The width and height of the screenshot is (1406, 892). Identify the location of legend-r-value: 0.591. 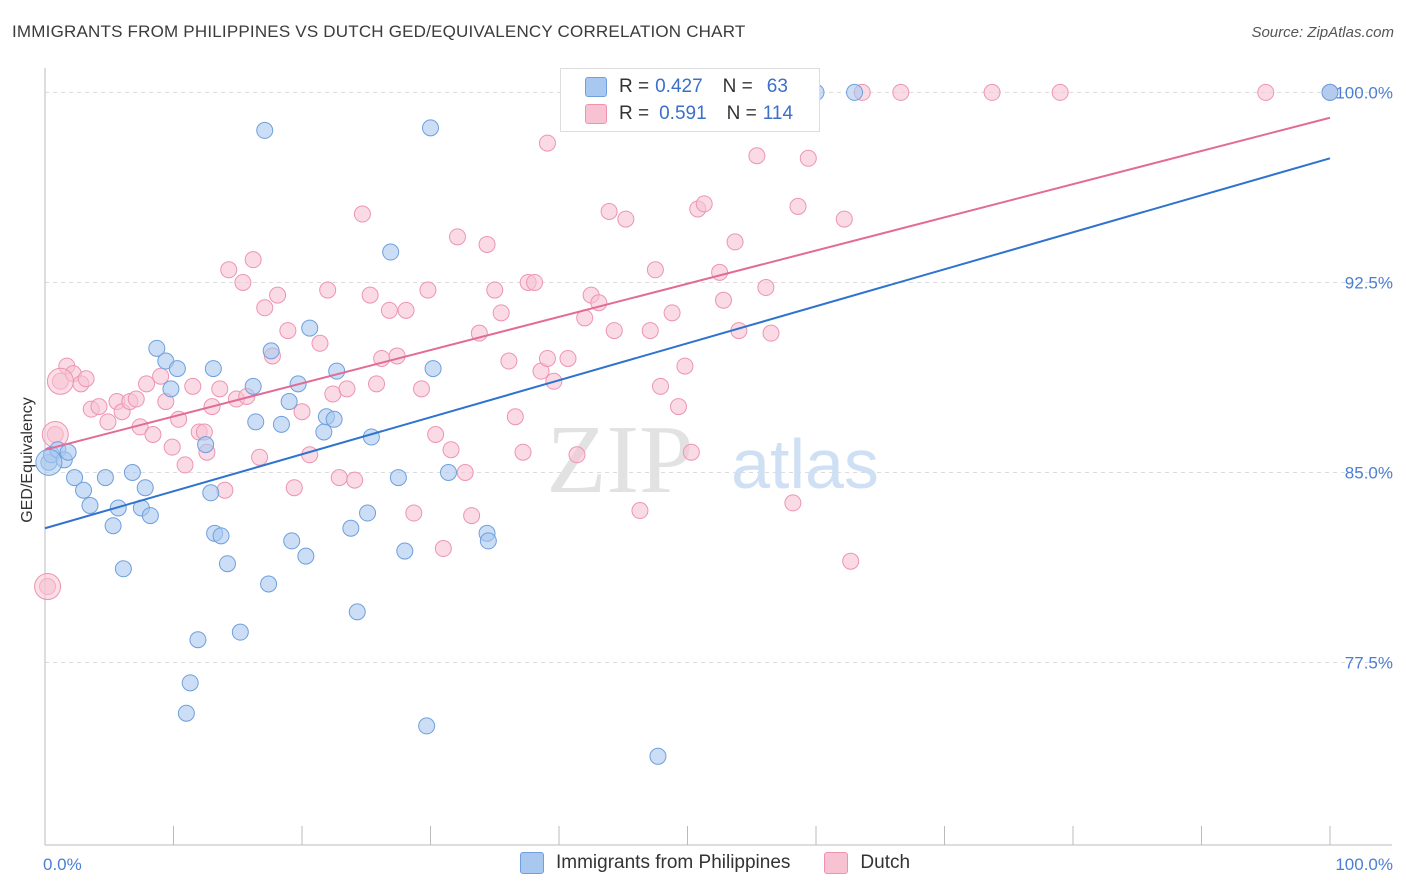
(683, 113).